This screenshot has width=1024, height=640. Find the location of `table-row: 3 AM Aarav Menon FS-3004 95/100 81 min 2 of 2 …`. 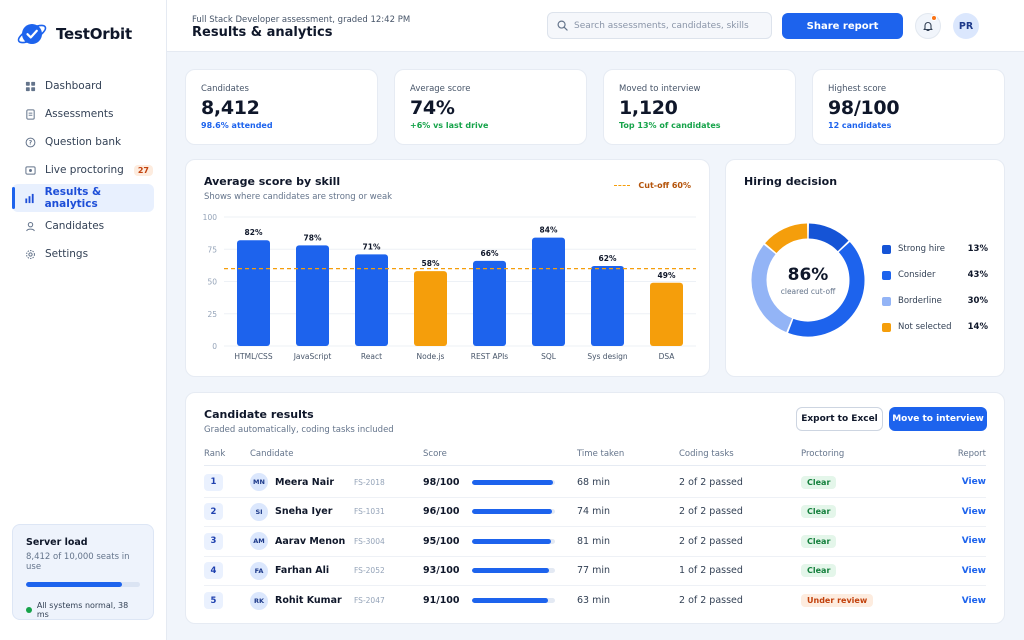

table-row: 3 AM Aarav Menon FS-3004 95/100 81 min 2 of 2 … is located at coordinates (595, 542).